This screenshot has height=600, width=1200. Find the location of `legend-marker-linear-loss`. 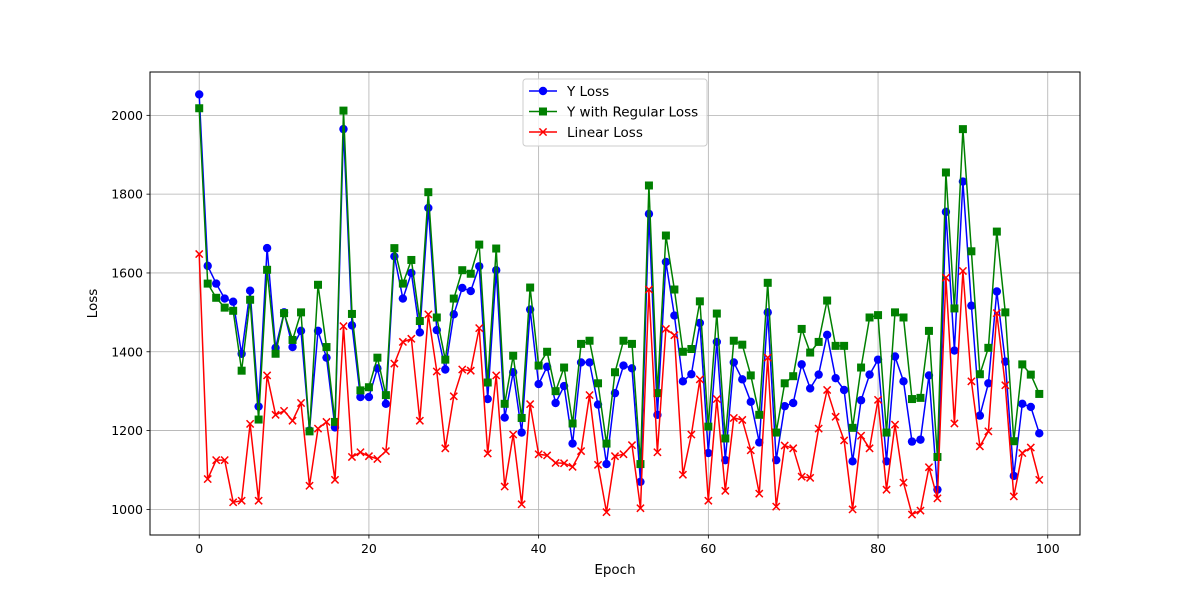

legend-marker-linear-loss is located at coordinates (543, 132).